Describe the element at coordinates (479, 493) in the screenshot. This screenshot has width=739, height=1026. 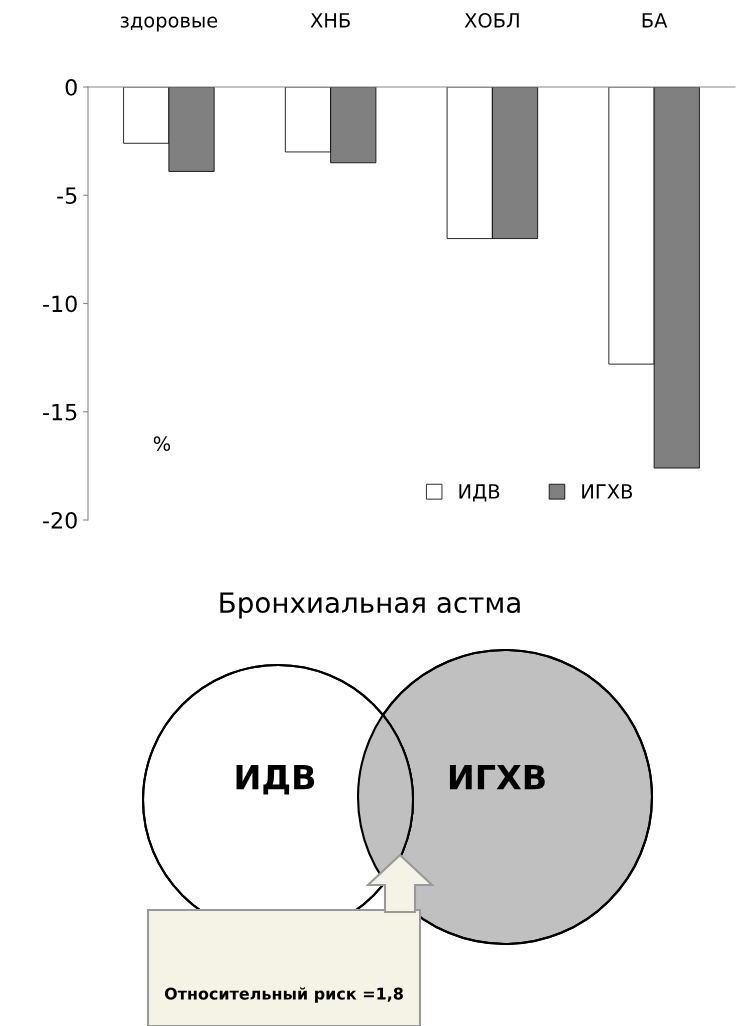
I see `legend-label: ИДВ` at that location.